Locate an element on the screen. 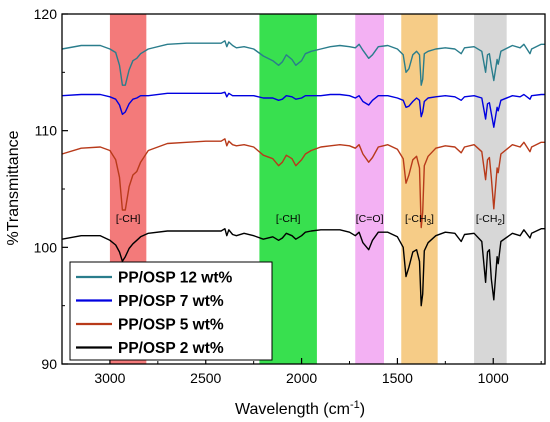 The height and width of the screenshot is (422, 550). y-tick-label-2: 110 is located at coordinates (46, 131).